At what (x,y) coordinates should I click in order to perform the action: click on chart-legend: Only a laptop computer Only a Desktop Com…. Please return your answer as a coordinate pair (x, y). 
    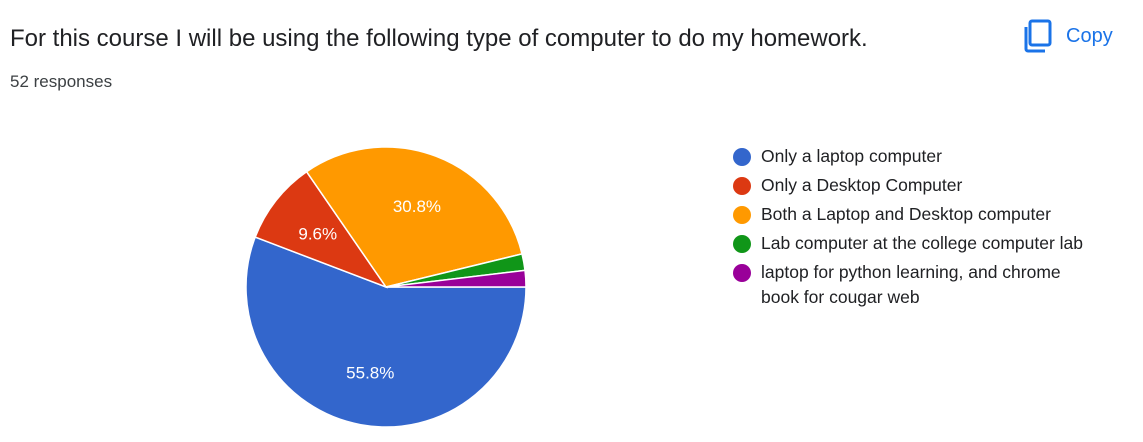
    Looking at the image, I should click on (913, 229).